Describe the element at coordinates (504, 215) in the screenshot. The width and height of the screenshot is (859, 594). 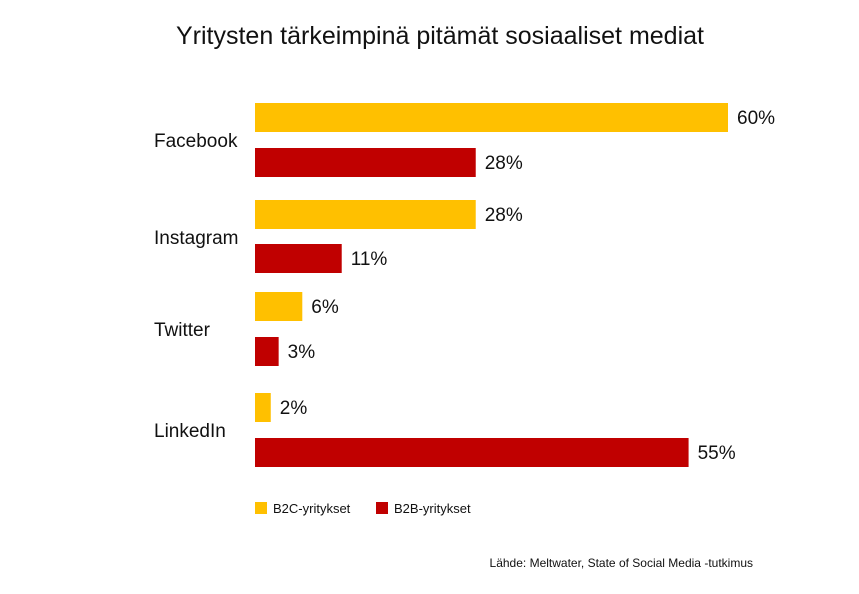
I see `data-label-instagram-b2c: 28%` at that location.